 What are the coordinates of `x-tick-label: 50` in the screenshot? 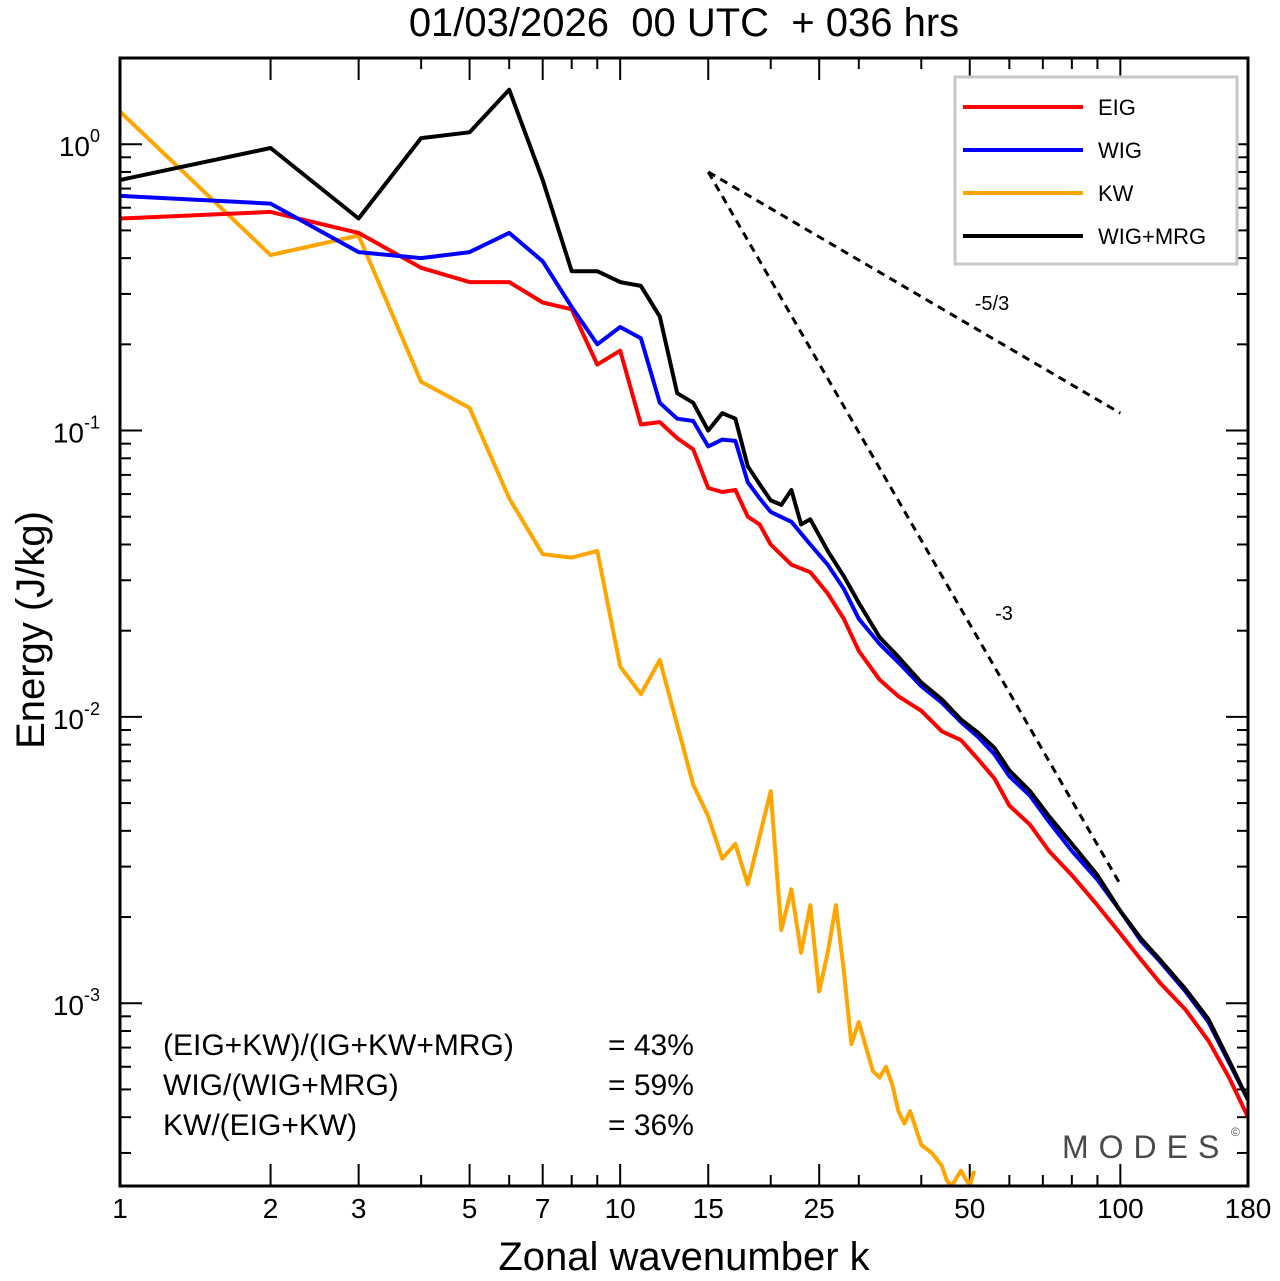 It's located at (969, 1208).